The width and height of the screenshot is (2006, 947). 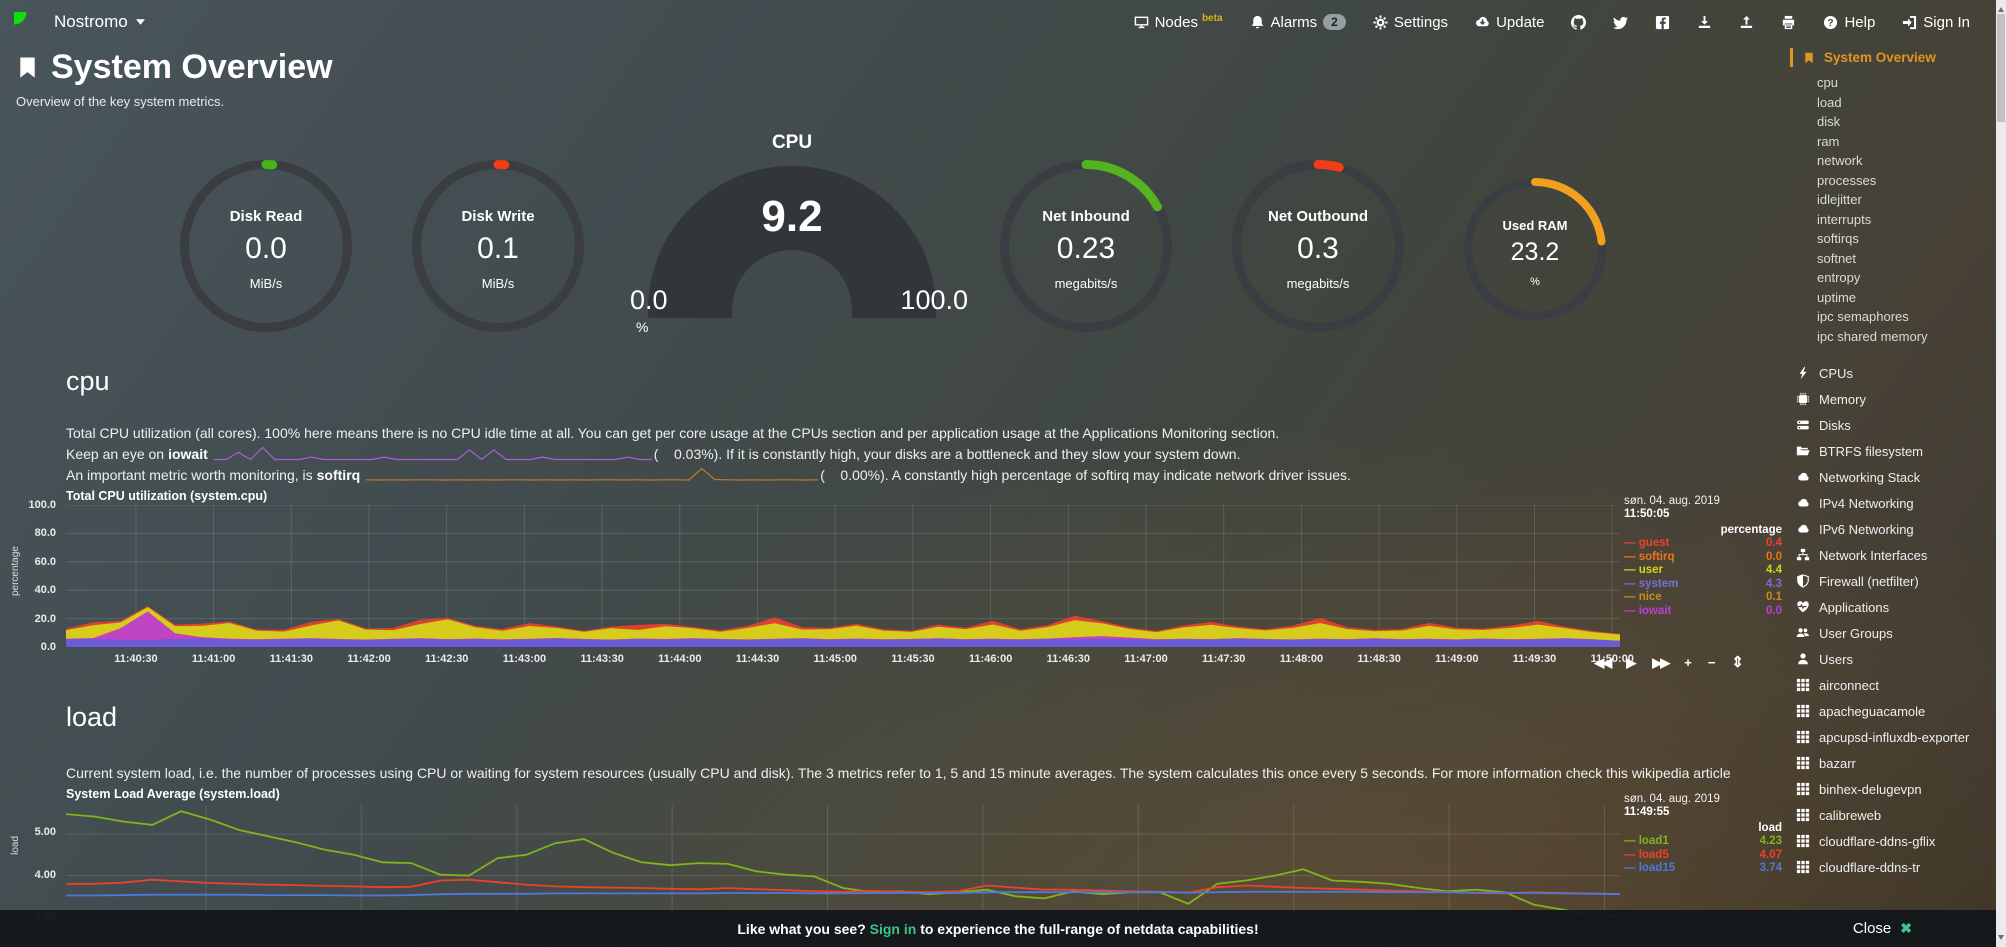 I want to click on question-icon, so click(x=1830, y=22).